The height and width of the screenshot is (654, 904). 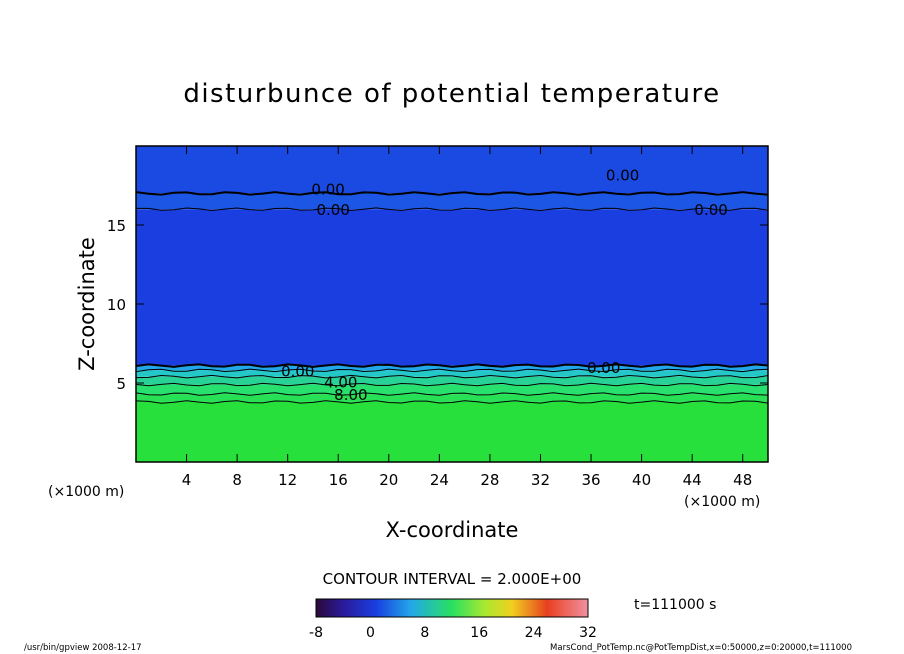 I want to click on colorbar-tick-label-4: 24, so click(x=534, y=633).